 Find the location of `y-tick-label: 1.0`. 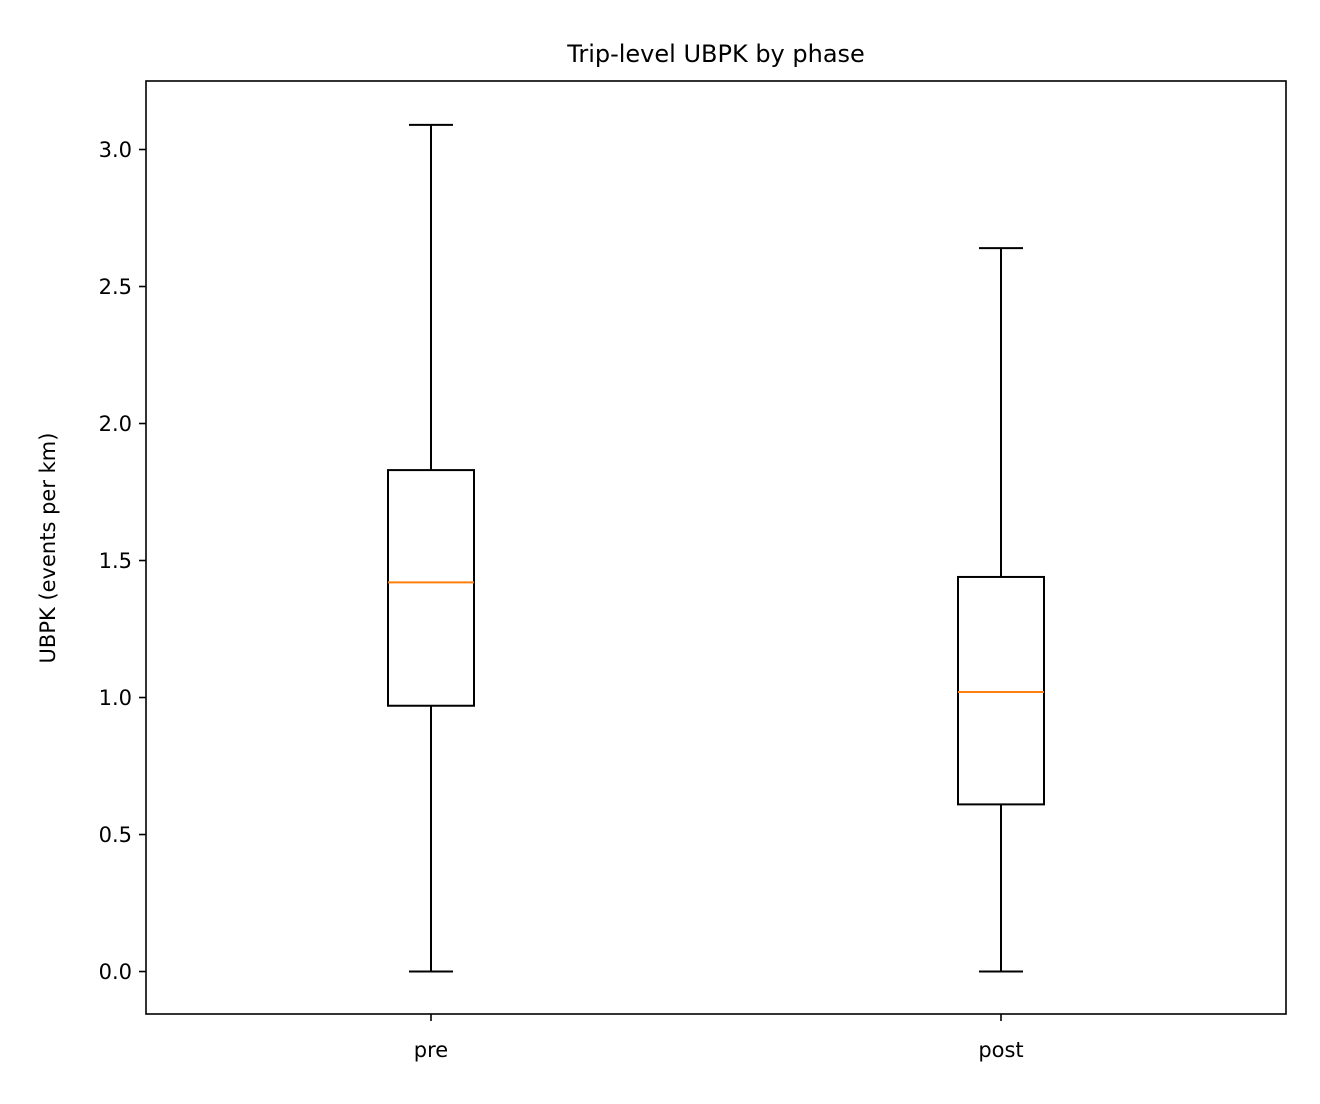

y-tick-label: 1.0 is located at coordinates (115, 698).